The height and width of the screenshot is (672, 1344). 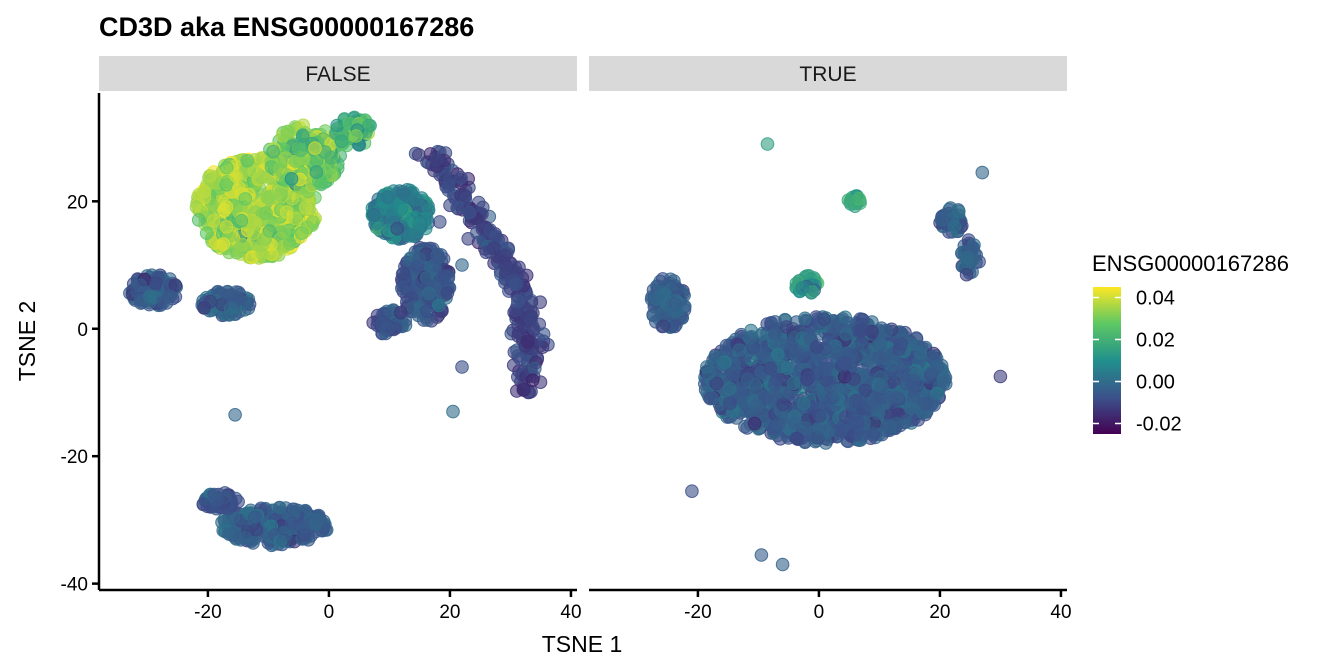 I want to click on legend-tick-label: 0.00, so click(x=1155, y=383).